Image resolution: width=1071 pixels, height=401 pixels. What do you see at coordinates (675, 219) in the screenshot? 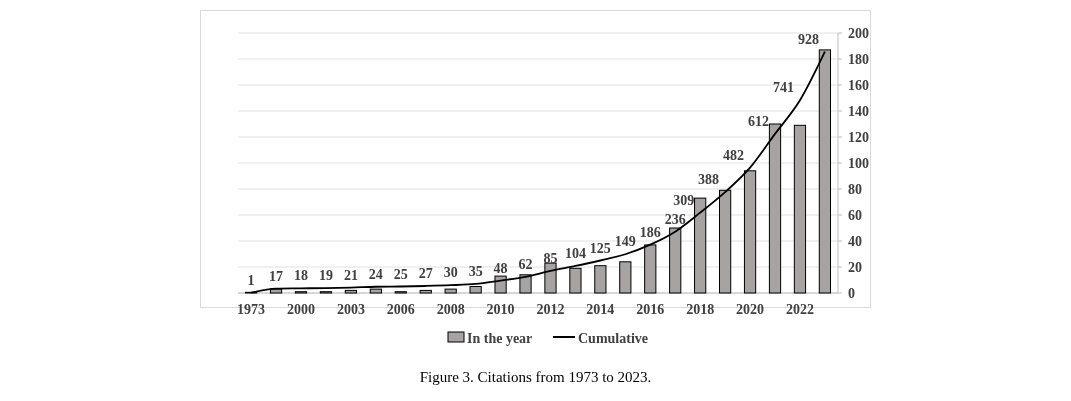
I see `data-label: 236` at bounding box center [675, 219].